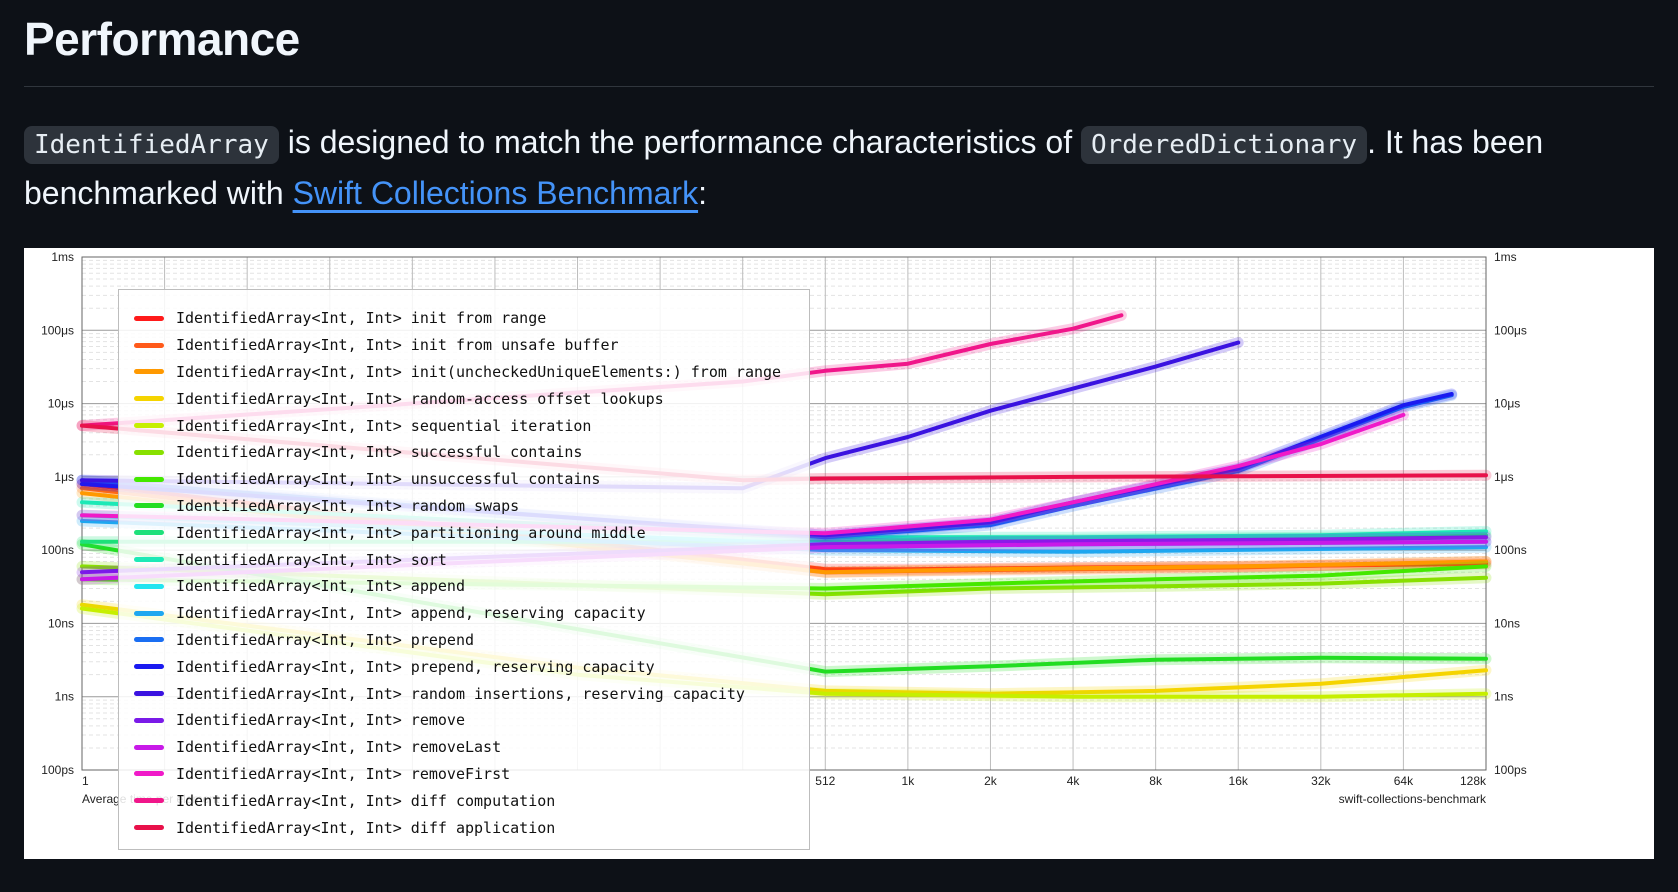 The width and height of the screenshot is (1678, 892). Describe the element at coordinates (62, 257) in the screenshot. I see `y-tick-label-left: 1ms` at that location.